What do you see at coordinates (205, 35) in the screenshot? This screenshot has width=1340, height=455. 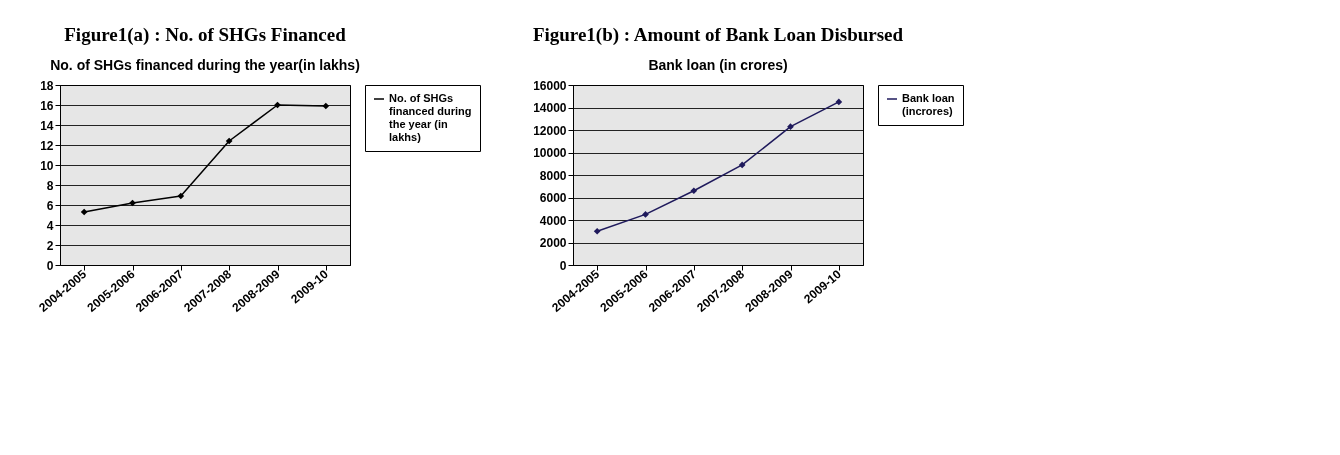 I see `chart-title: Figure1(a) : No. of SHGs Financed` at bounding box center [205, 35].